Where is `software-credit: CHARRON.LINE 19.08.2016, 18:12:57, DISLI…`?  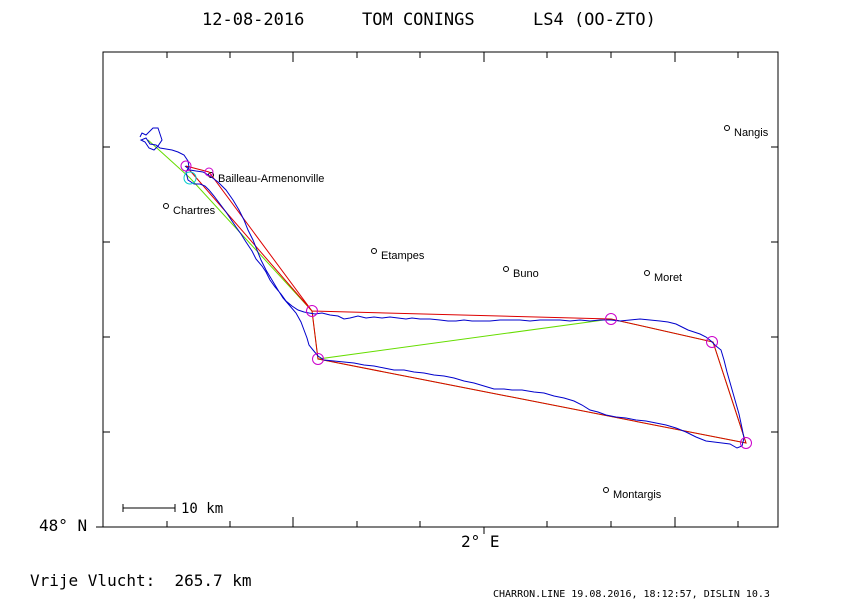 software-credit: CHARRON.LINE 19.08.2016, 18:12:57, DISLI… is located at coordinates (631, 594).